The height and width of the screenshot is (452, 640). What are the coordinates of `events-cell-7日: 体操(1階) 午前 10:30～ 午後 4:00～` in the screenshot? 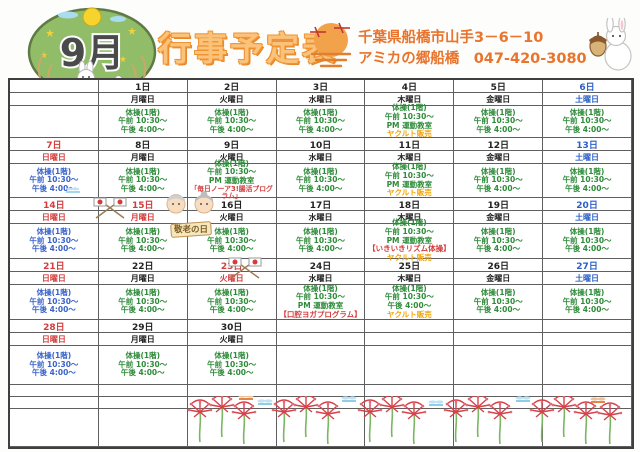 It's located at (54, 181).